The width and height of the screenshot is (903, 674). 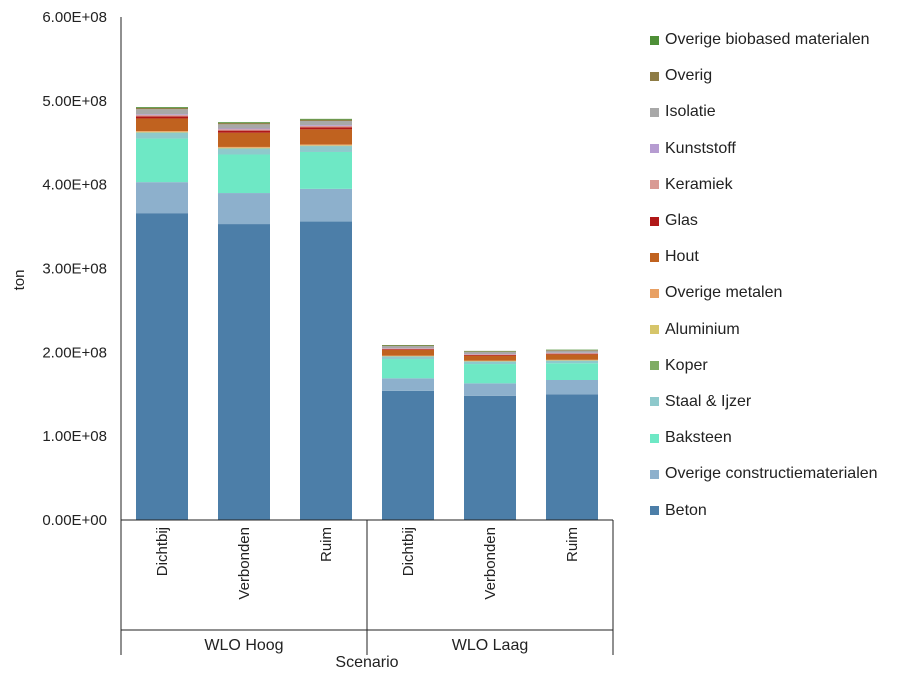 I want to click on legend-label: Aluminium, so click(x=702, y=329).